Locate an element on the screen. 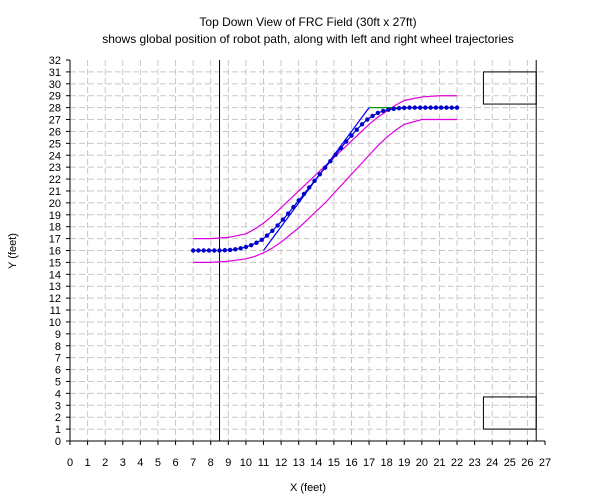 This screenshot has width=616, height=501. y-tick-label: 12 is located at coordinates (55, 299).